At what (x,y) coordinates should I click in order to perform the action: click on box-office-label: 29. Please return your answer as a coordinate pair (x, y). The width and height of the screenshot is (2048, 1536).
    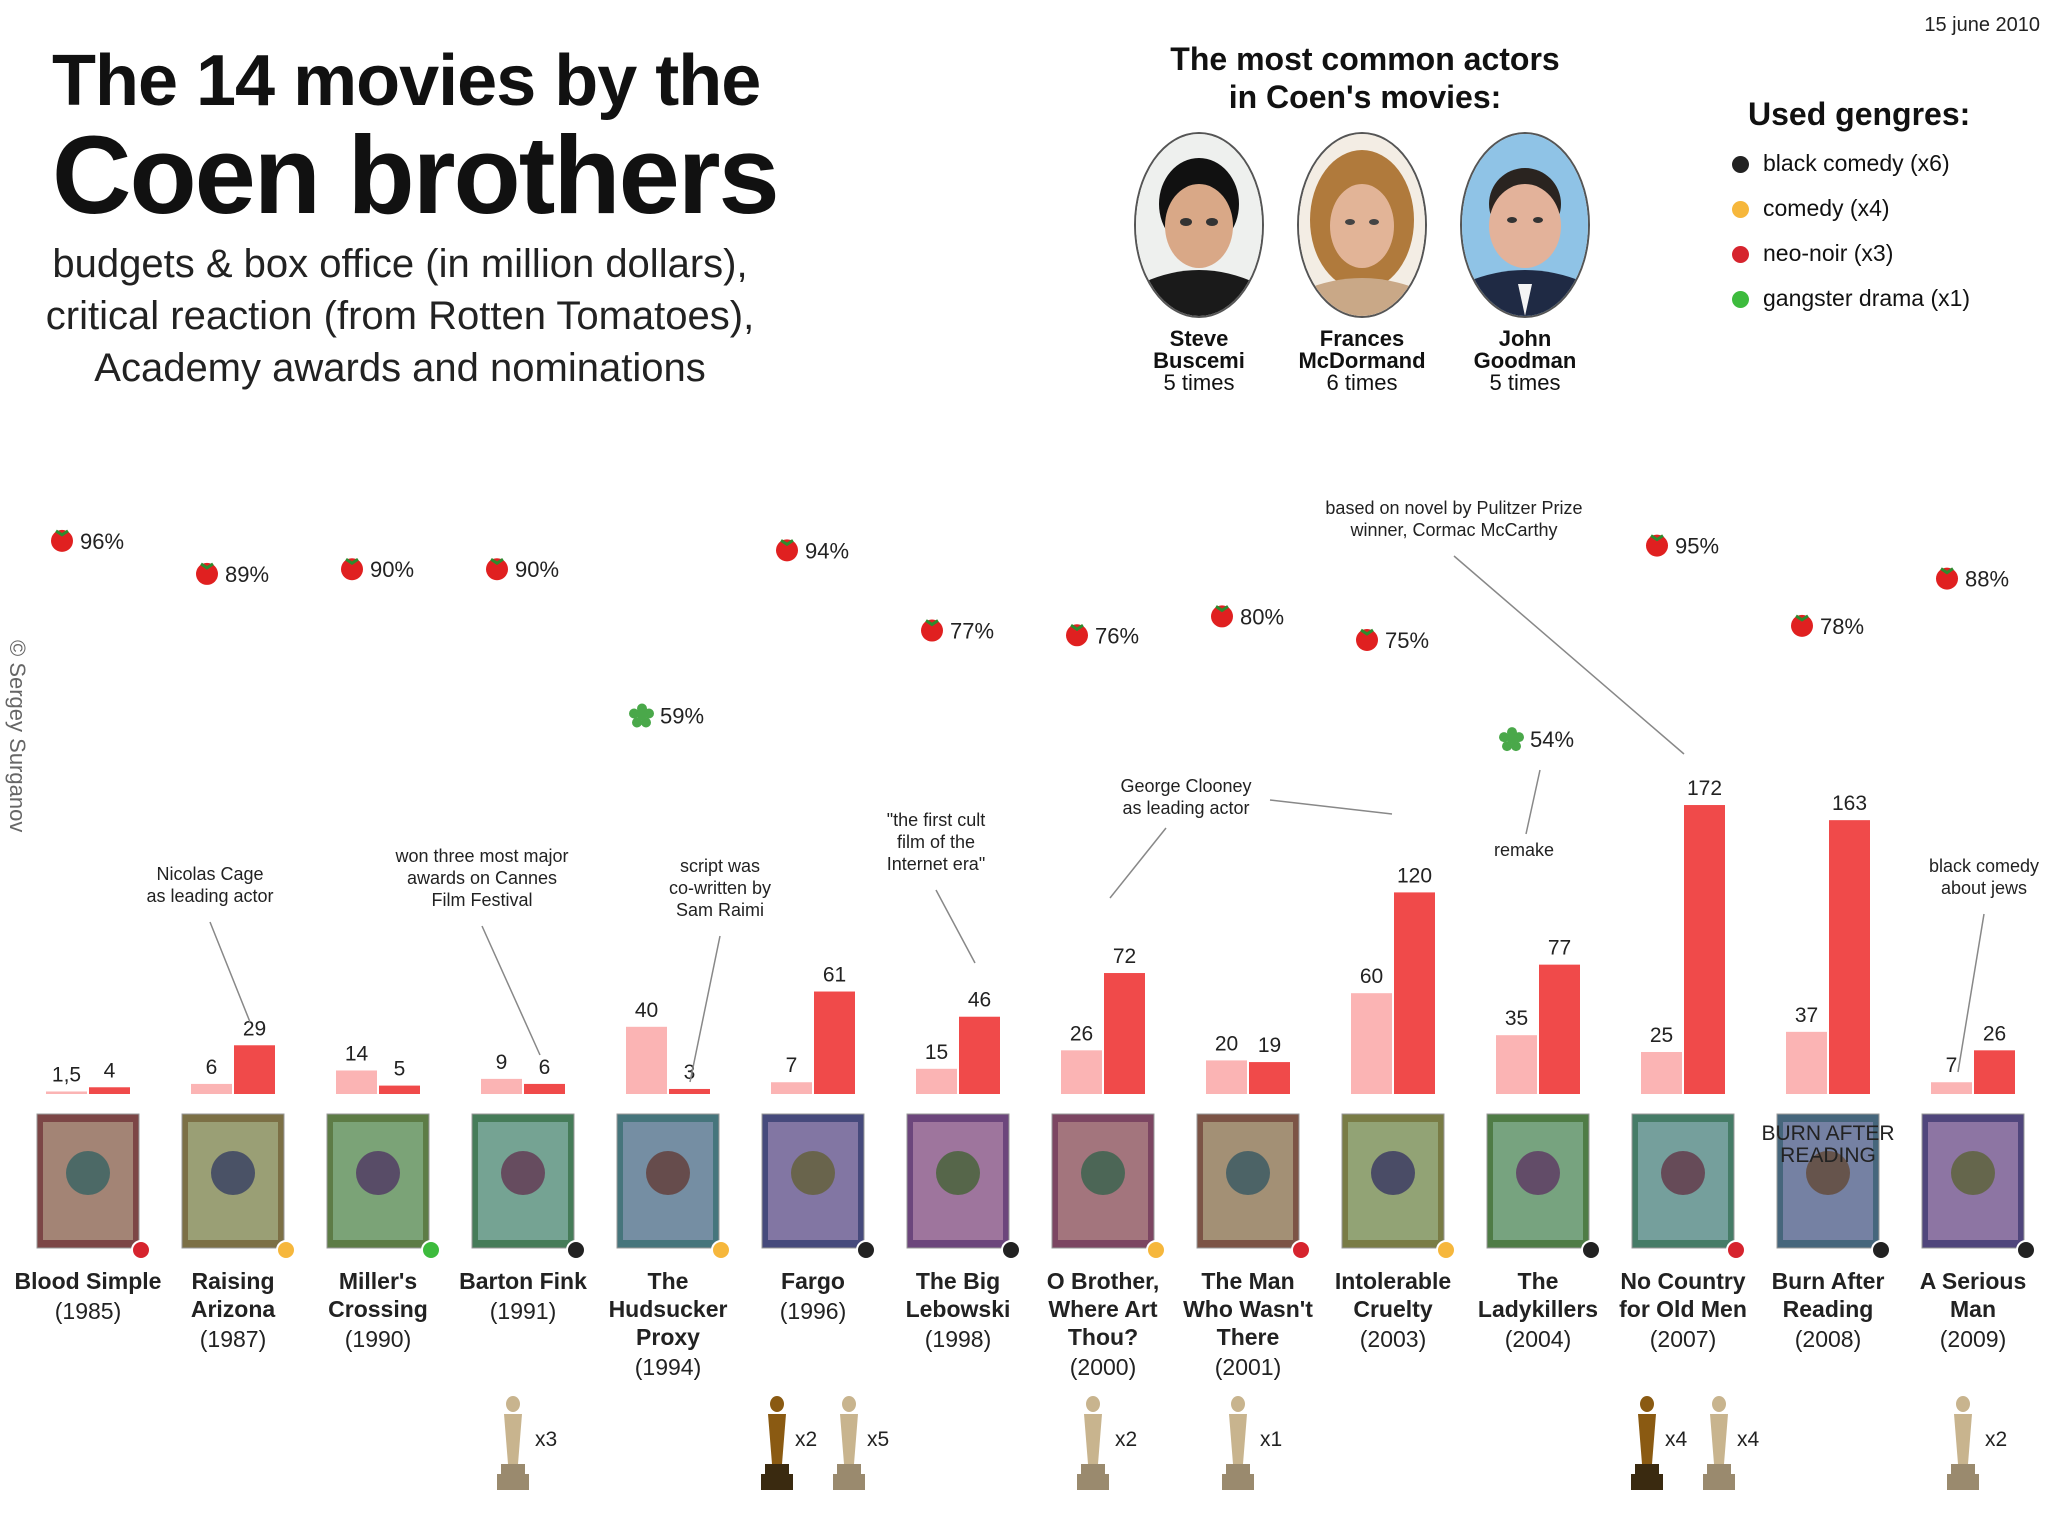
    Looking at the image, I should click on (254, 1028).